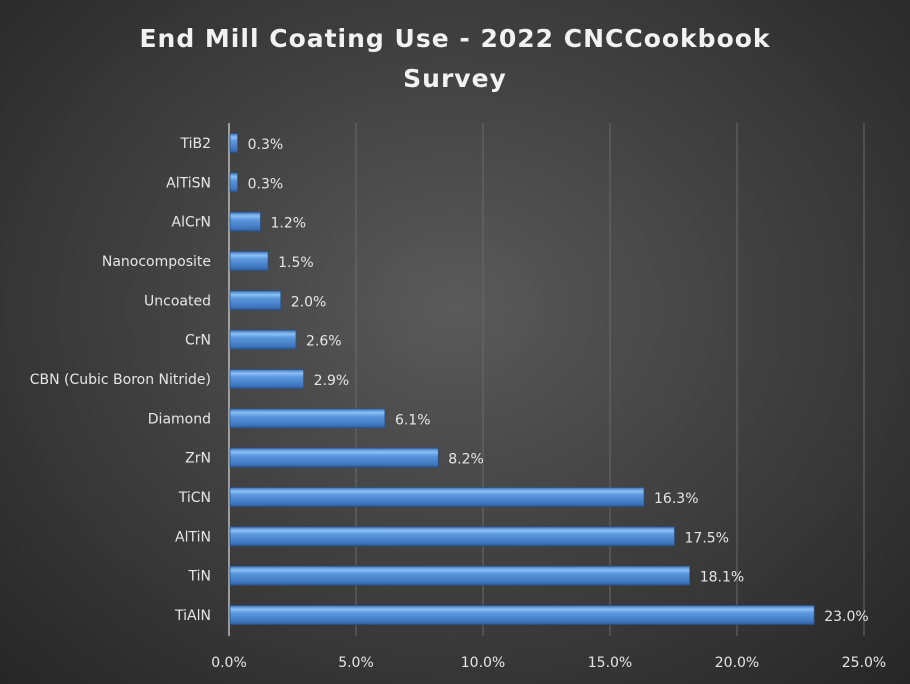  I want to click on x-tick-label: 10.0%, so click(483, 663).